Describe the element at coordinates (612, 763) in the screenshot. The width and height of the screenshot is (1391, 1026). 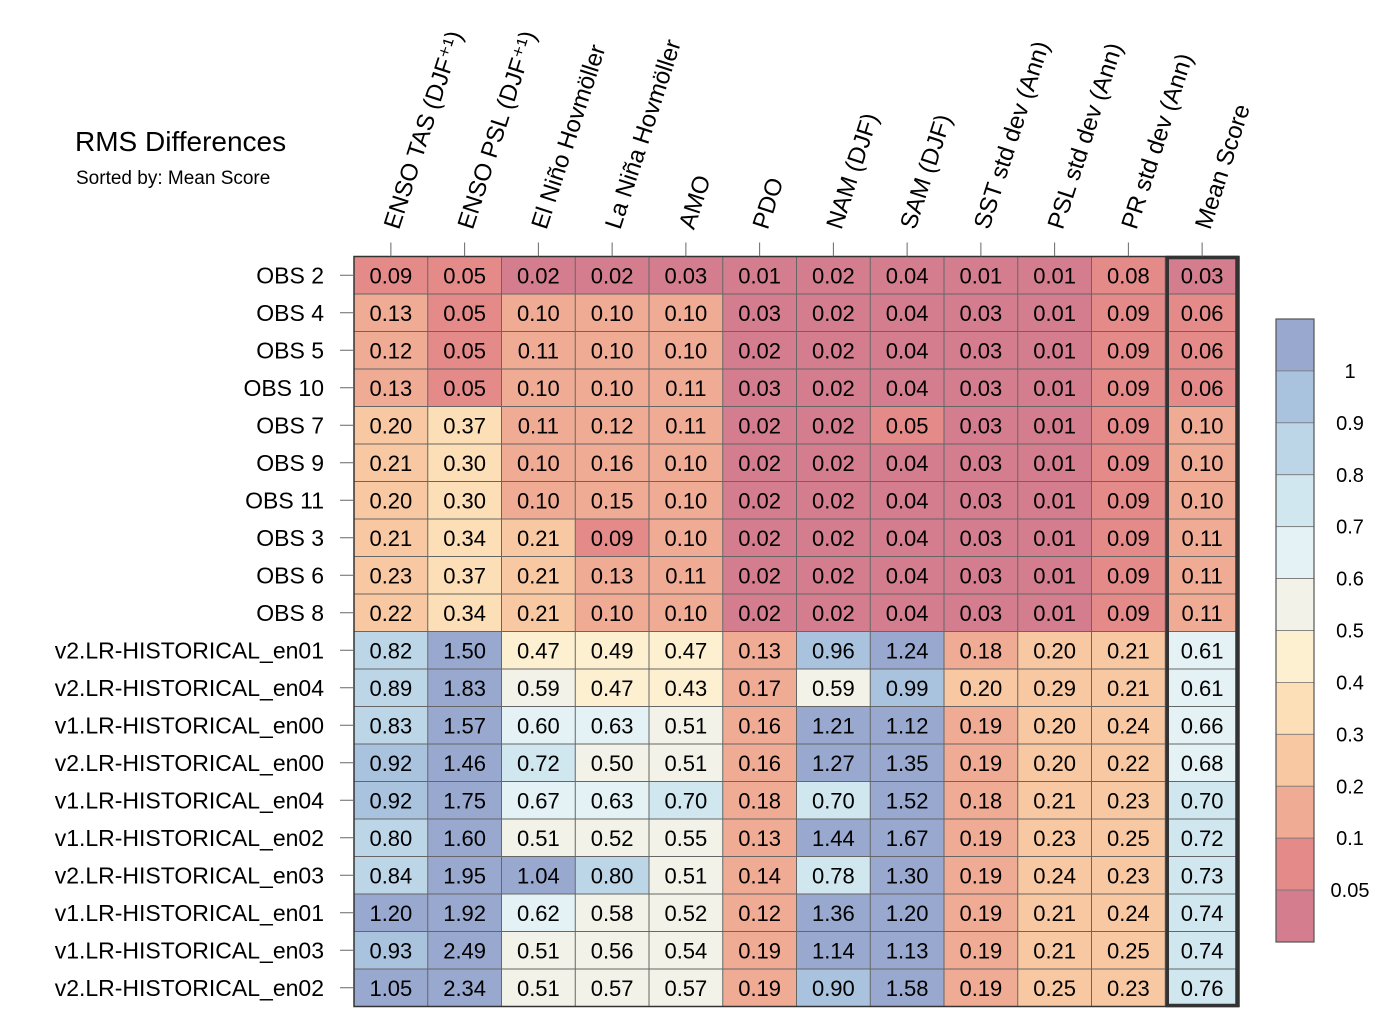
I see `cell-value-label: 0.50` at that location.